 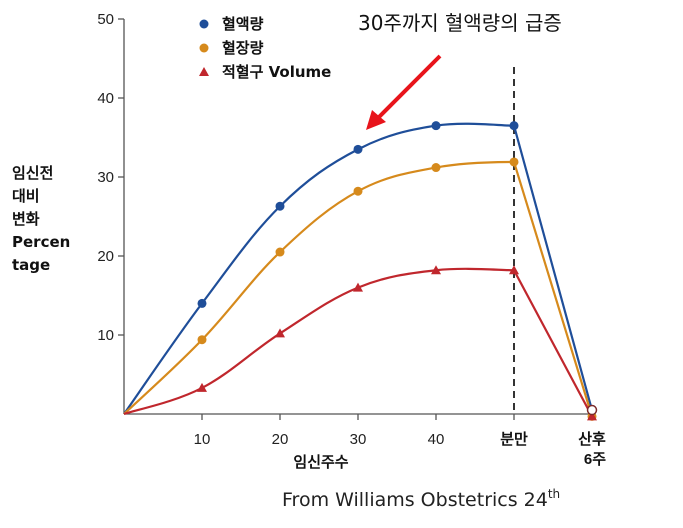 What do you see at coordinates (592, 410) in the screenshot?
I see `data-point-hollow` at bounding box center [592, 410].